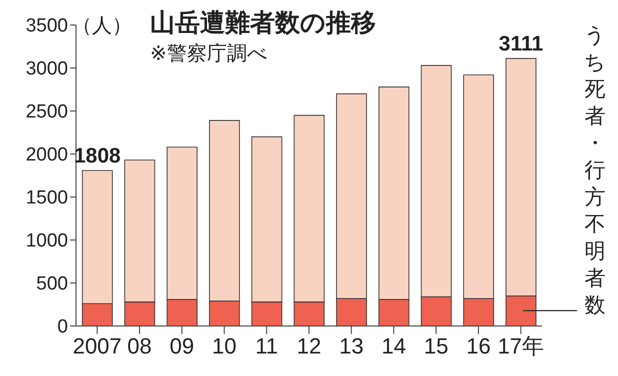  Describe the element at coordinates (47, 112) in the screenshot. I see `y-tick-label: 2500` at that location.